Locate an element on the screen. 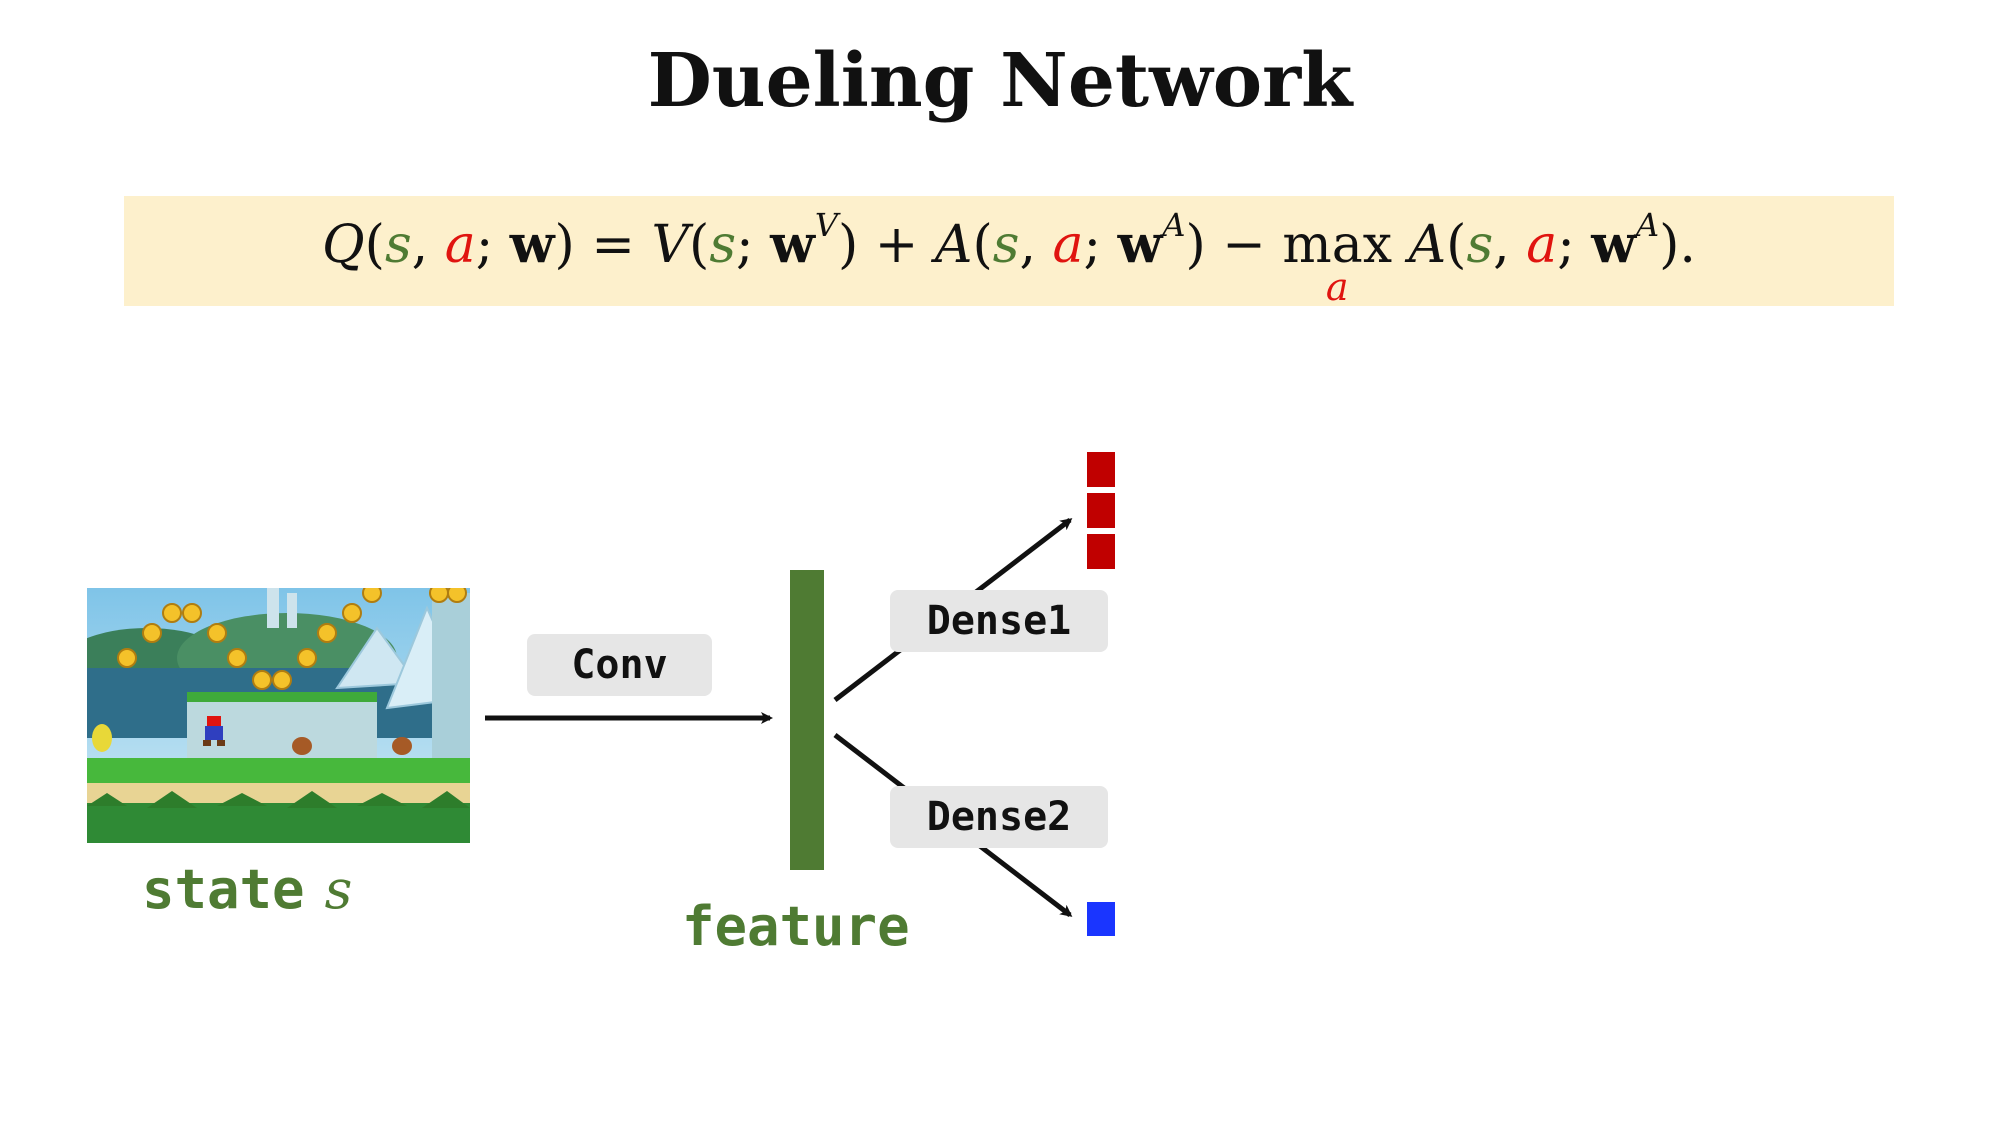 This screenshot has width=2000, height=1125. feature-caption: feature is located at coordinates (796, 926).